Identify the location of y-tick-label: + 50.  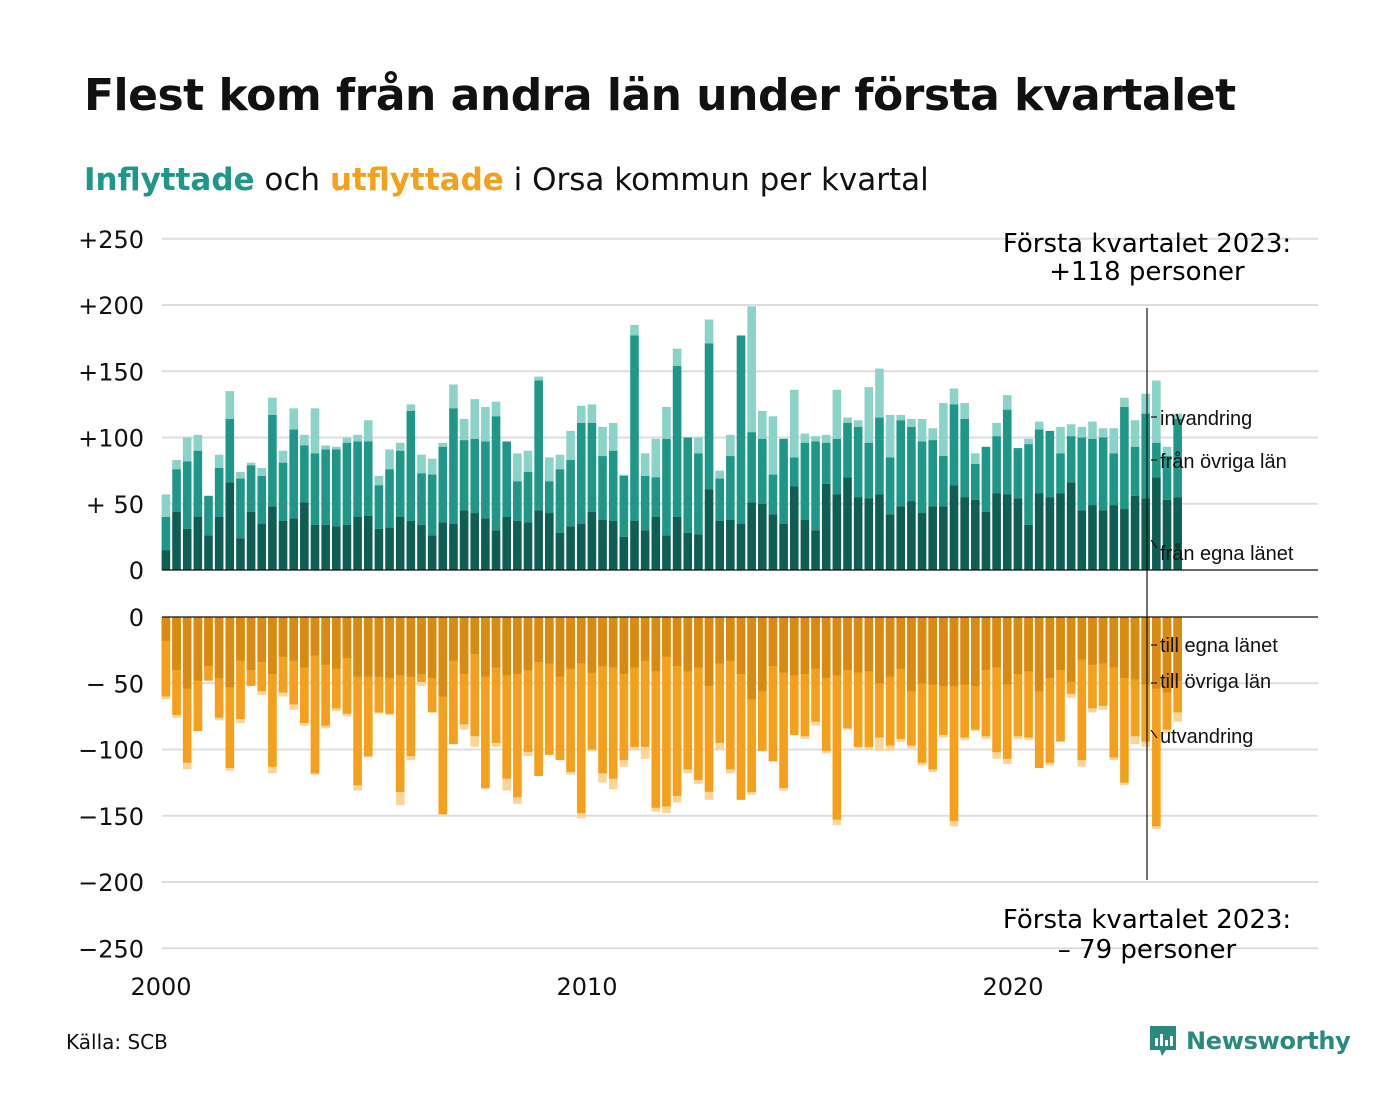
(115, 505).